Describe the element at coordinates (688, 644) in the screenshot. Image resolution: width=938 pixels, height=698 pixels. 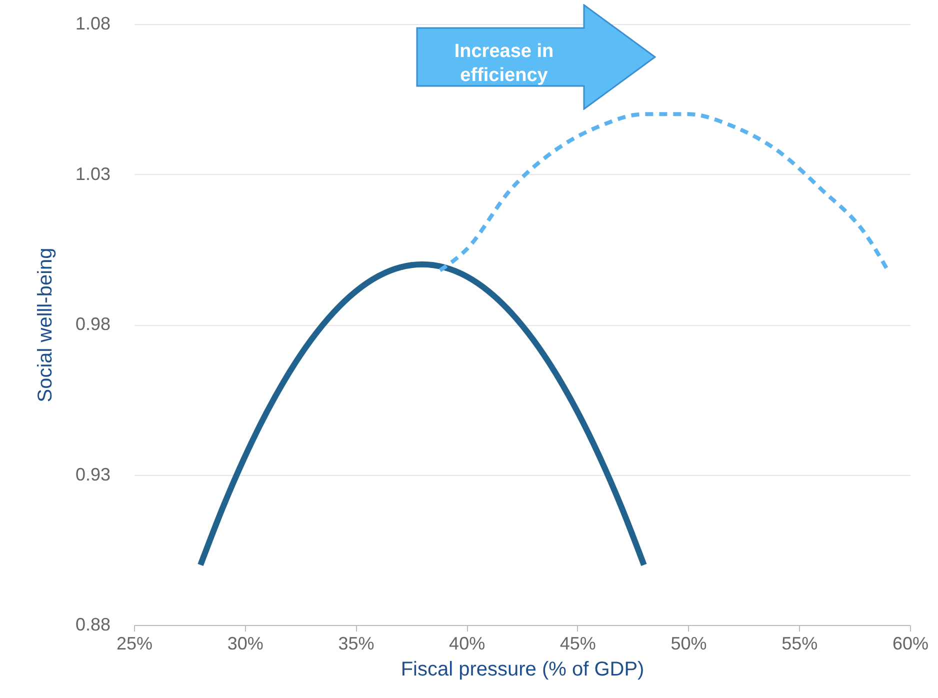
I see `x-tick-label: 50%` at that location.